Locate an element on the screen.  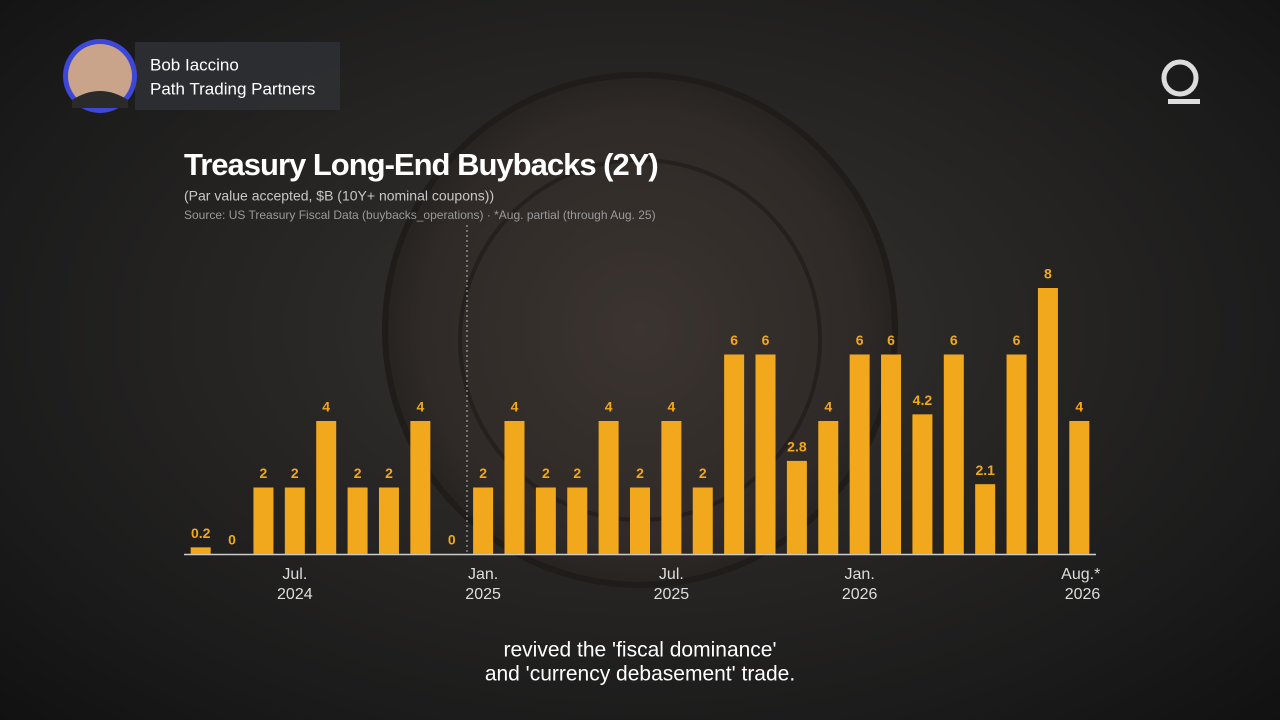
avatar is located at coordinates (100, 76).